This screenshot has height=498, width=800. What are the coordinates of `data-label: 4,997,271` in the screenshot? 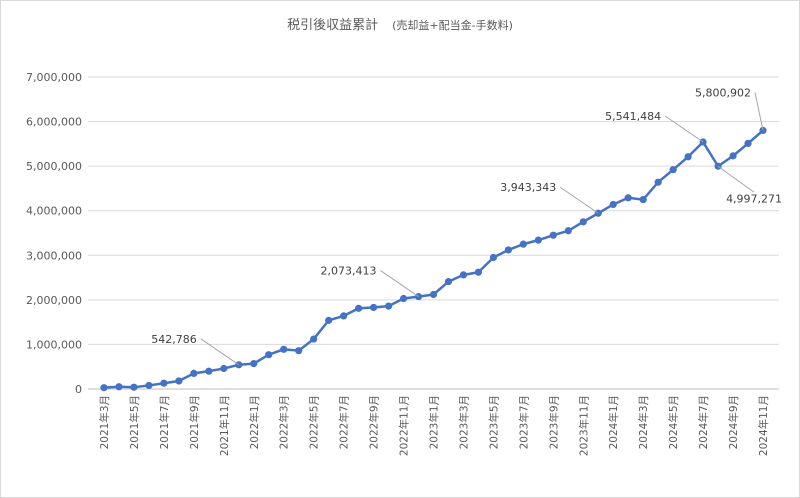 It's located at (754, 198).